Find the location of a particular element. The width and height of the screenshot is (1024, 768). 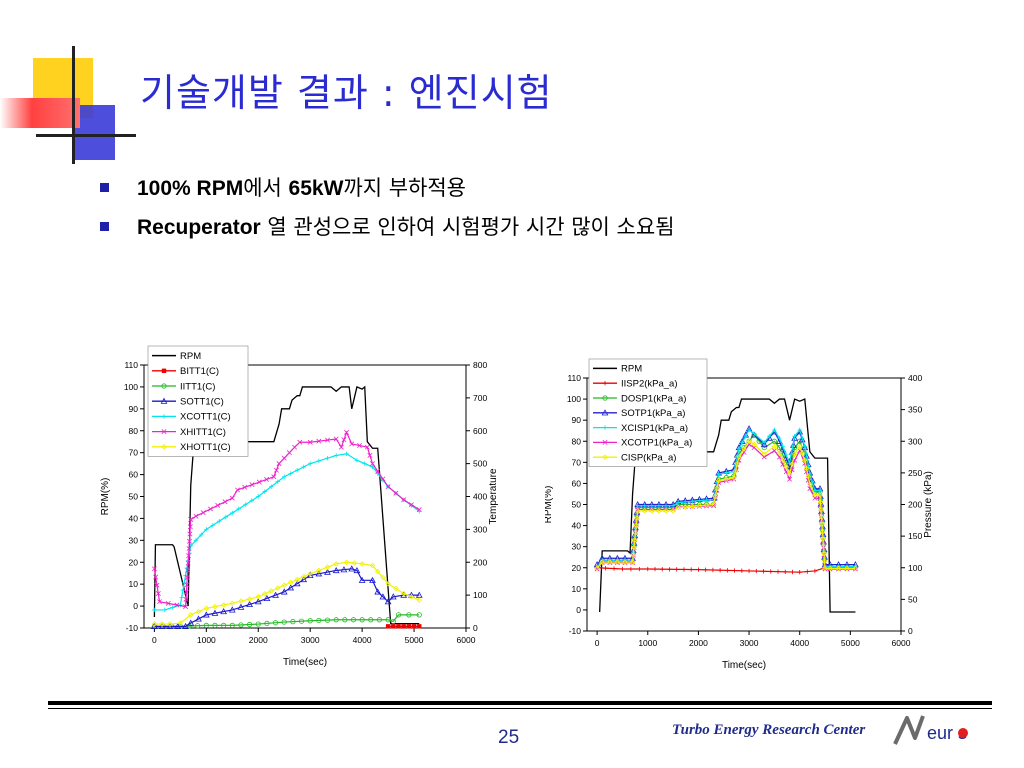

legend-label-bitt1-c: BITT1(C) is located at coordinates (199, 371).